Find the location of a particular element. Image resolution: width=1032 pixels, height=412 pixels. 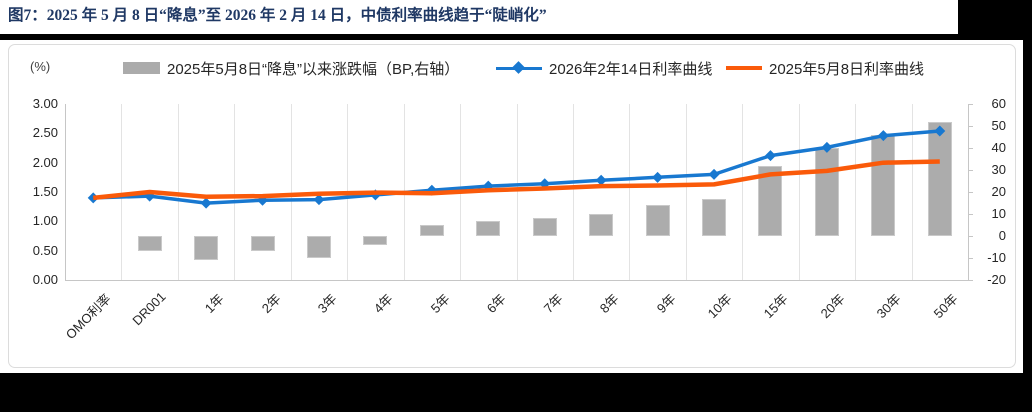

right-axis-tick-label: -20 is located at coordinates (996, 279).